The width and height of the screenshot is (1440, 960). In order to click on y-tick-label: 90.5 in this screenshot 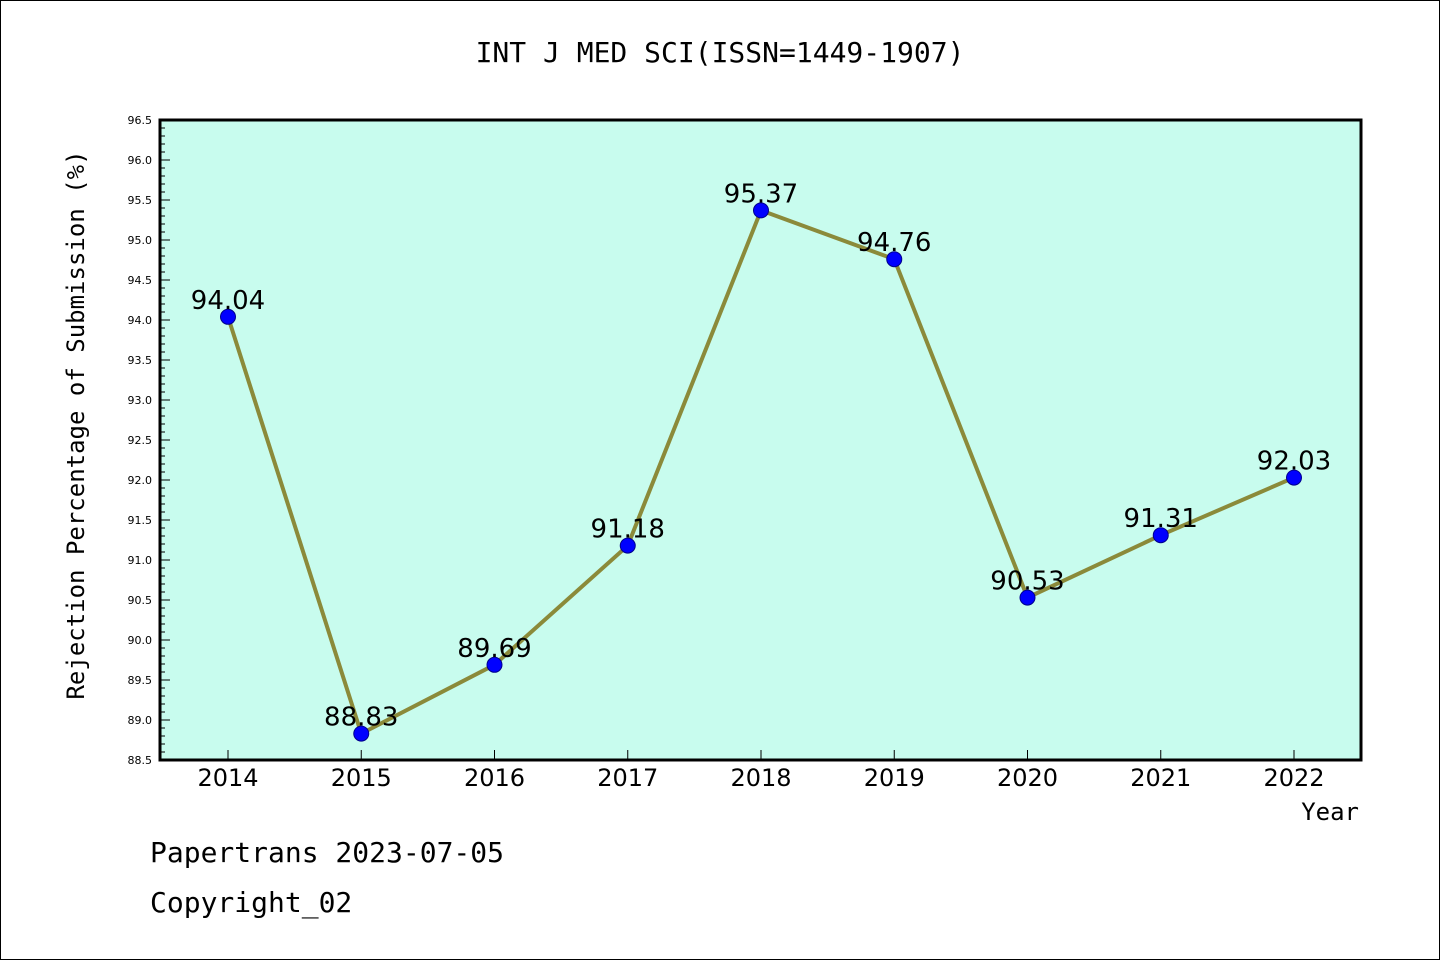, I will do `click(140, 600)`.